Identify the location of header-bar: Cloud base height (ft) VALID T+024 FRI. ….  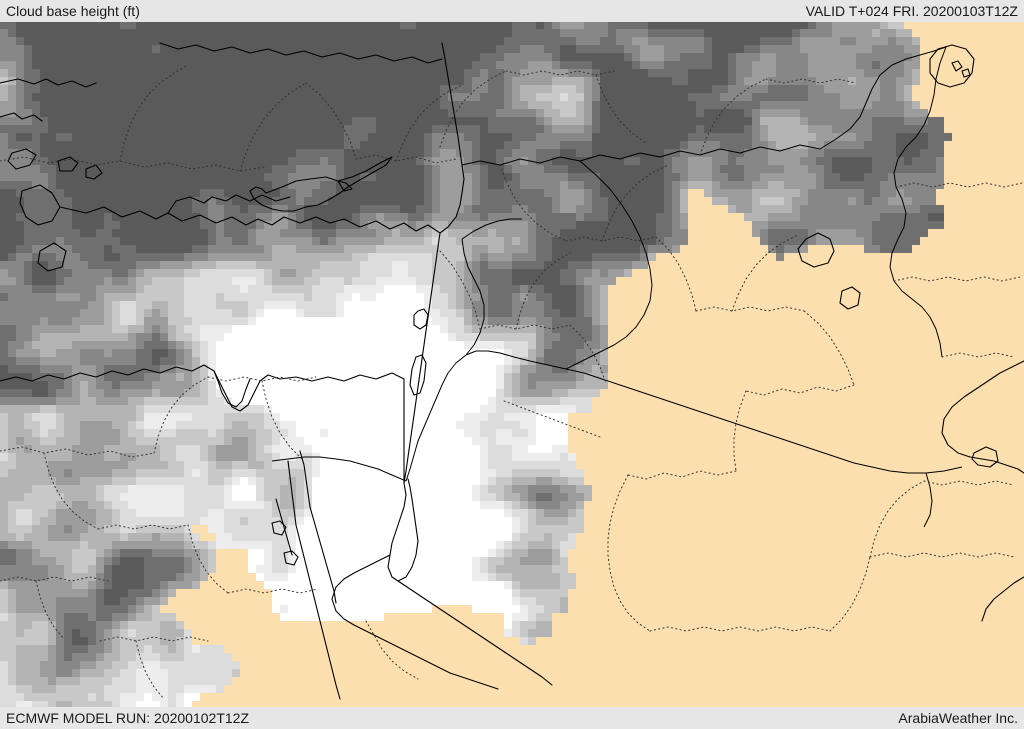
(512, 11).